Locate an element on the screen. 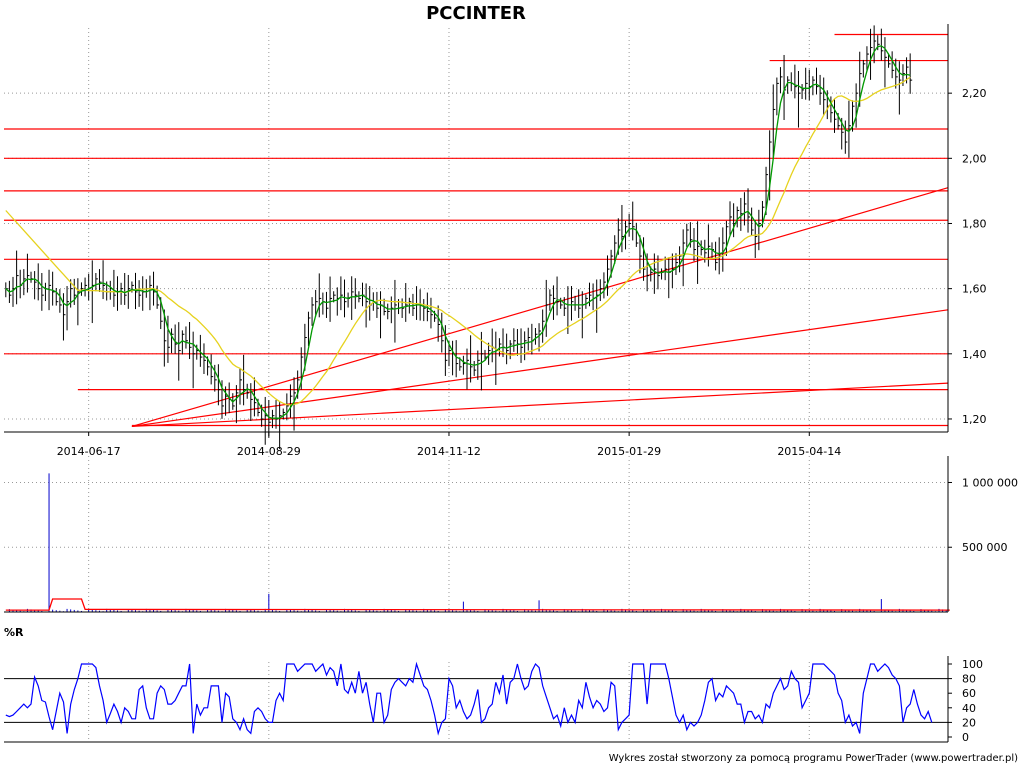 The width and height of the screenshot is (1024, 768). indicator-grid is located at coordinates (476, 702).